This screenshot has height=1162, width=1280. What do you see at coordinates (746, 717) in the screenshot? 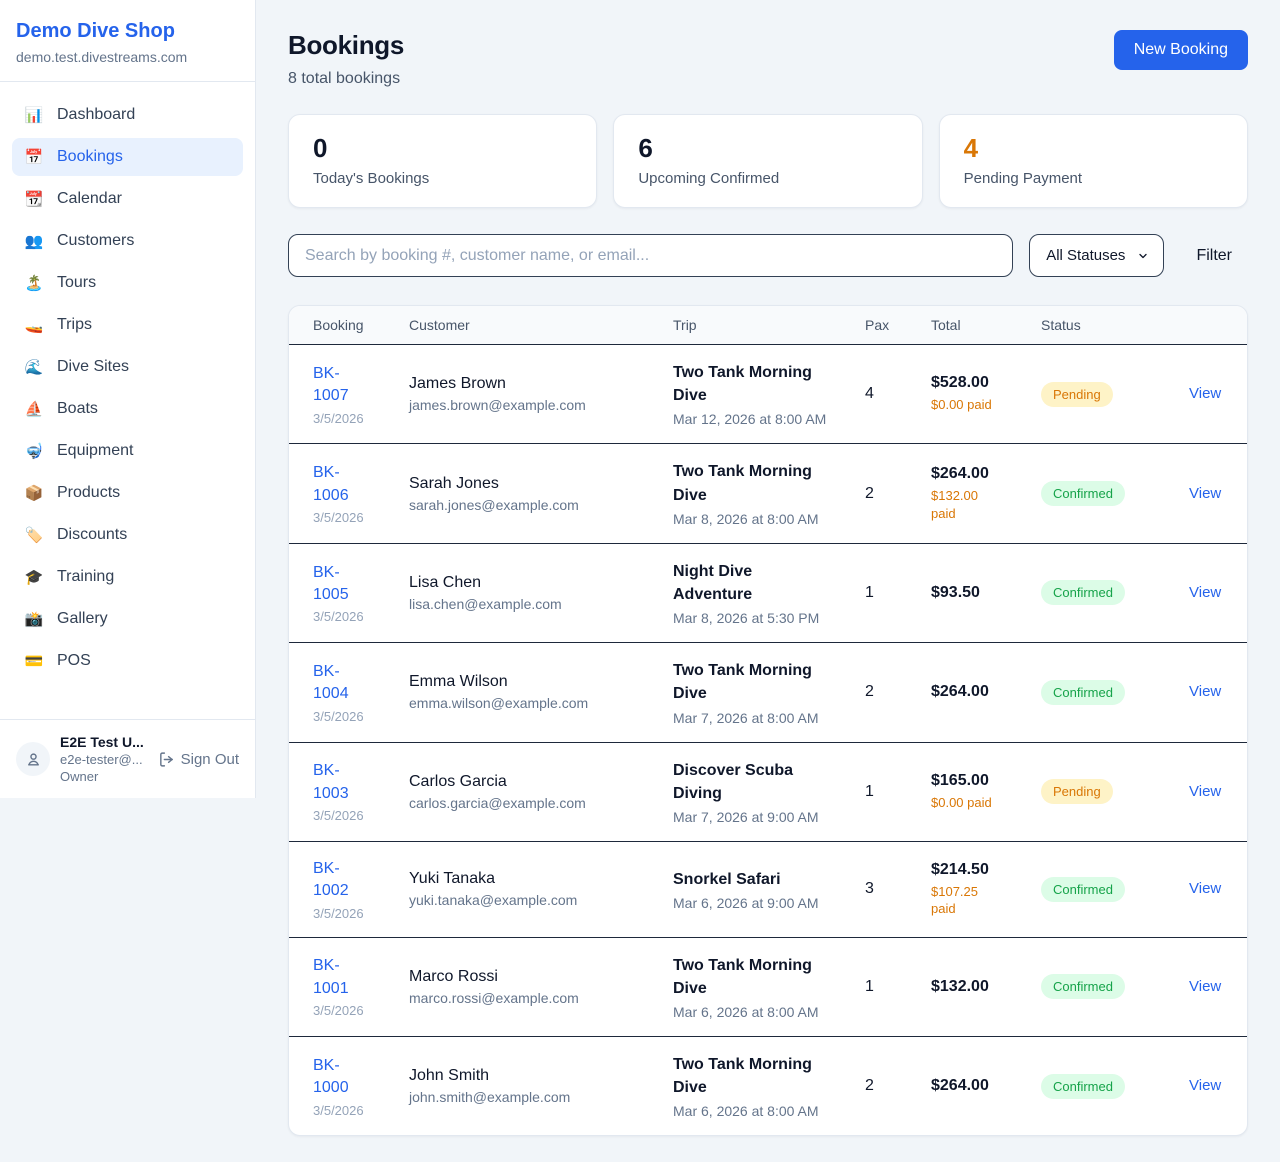
I see `trip-datetime: Mar 7, 2026 at 8:00 AM` at bounding box center [746, 717].